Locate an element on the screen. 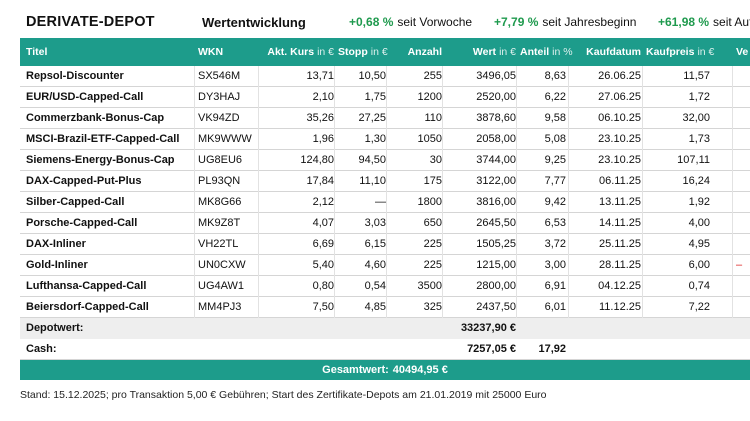 The height and width of the screenshot is (421, 750). cell: 1505,25 is located at coordinates (496, 244).